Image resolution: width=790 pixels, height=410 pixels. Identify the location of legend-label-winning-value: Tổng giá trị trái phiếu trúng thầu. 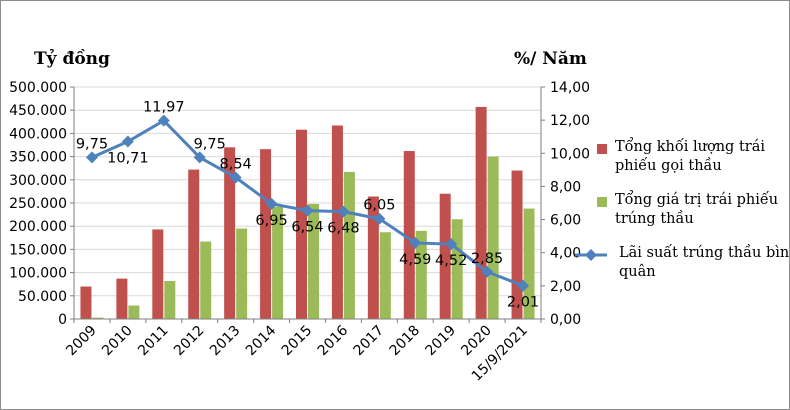
(697, 209).